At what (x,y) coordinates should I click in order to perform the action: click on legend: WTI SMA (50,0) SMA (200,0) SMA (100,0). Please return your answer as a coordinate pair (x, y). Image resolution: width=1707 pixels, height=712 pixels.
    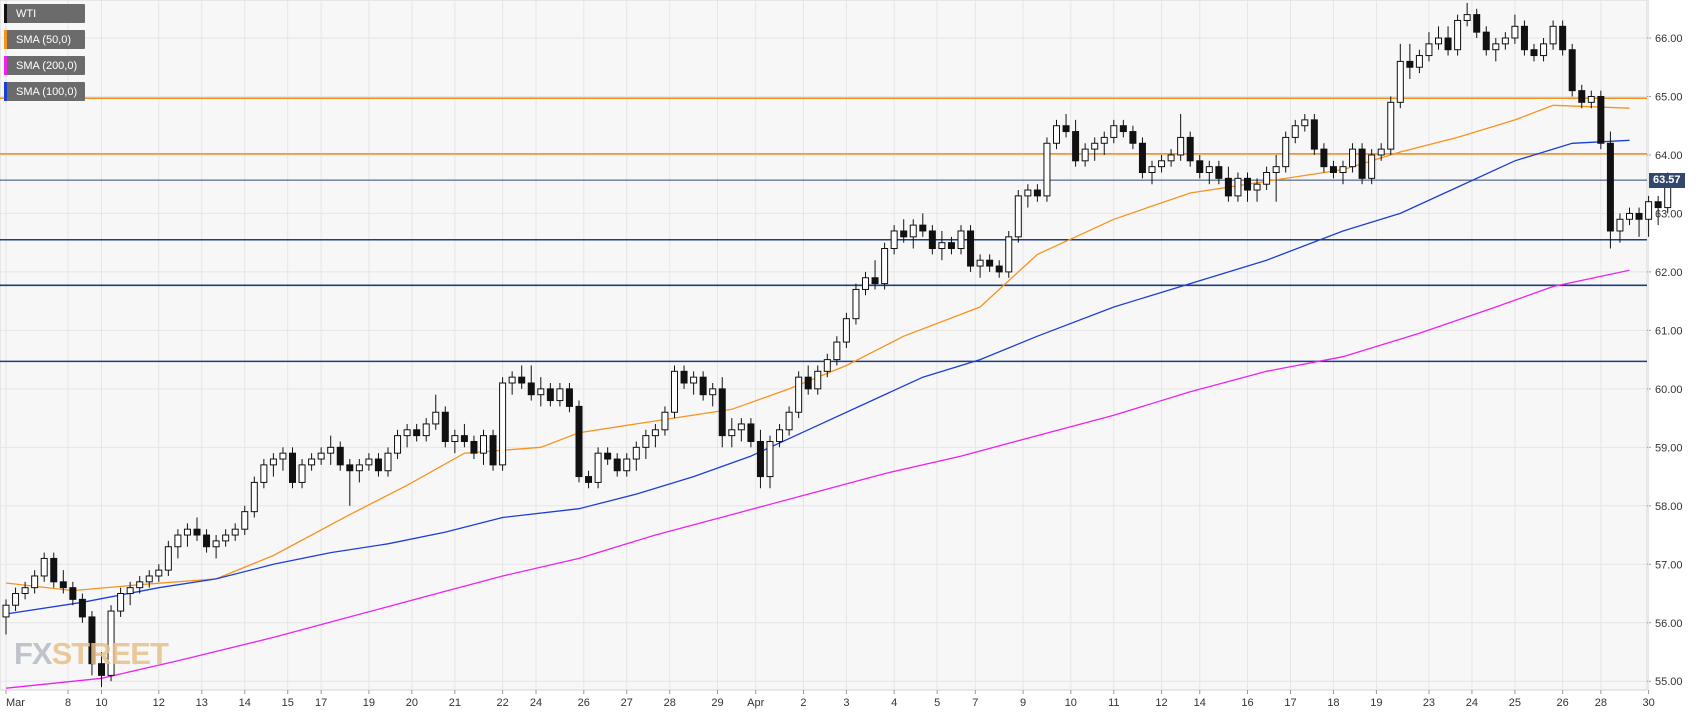
    Looking at the image, I should click on (45, 56).